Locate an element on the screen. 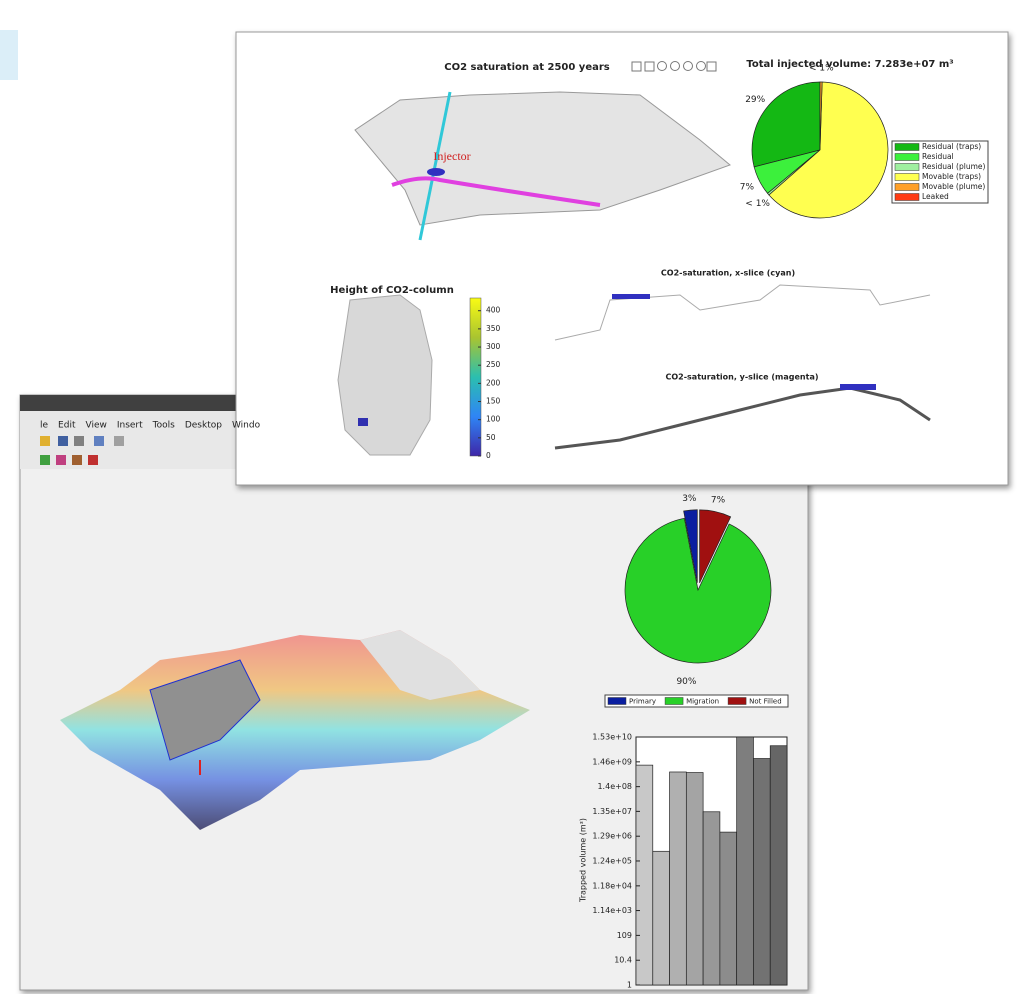 This screenshot has height=994, width=1019. menu-item: Insert is located at coordinates (130, 426).